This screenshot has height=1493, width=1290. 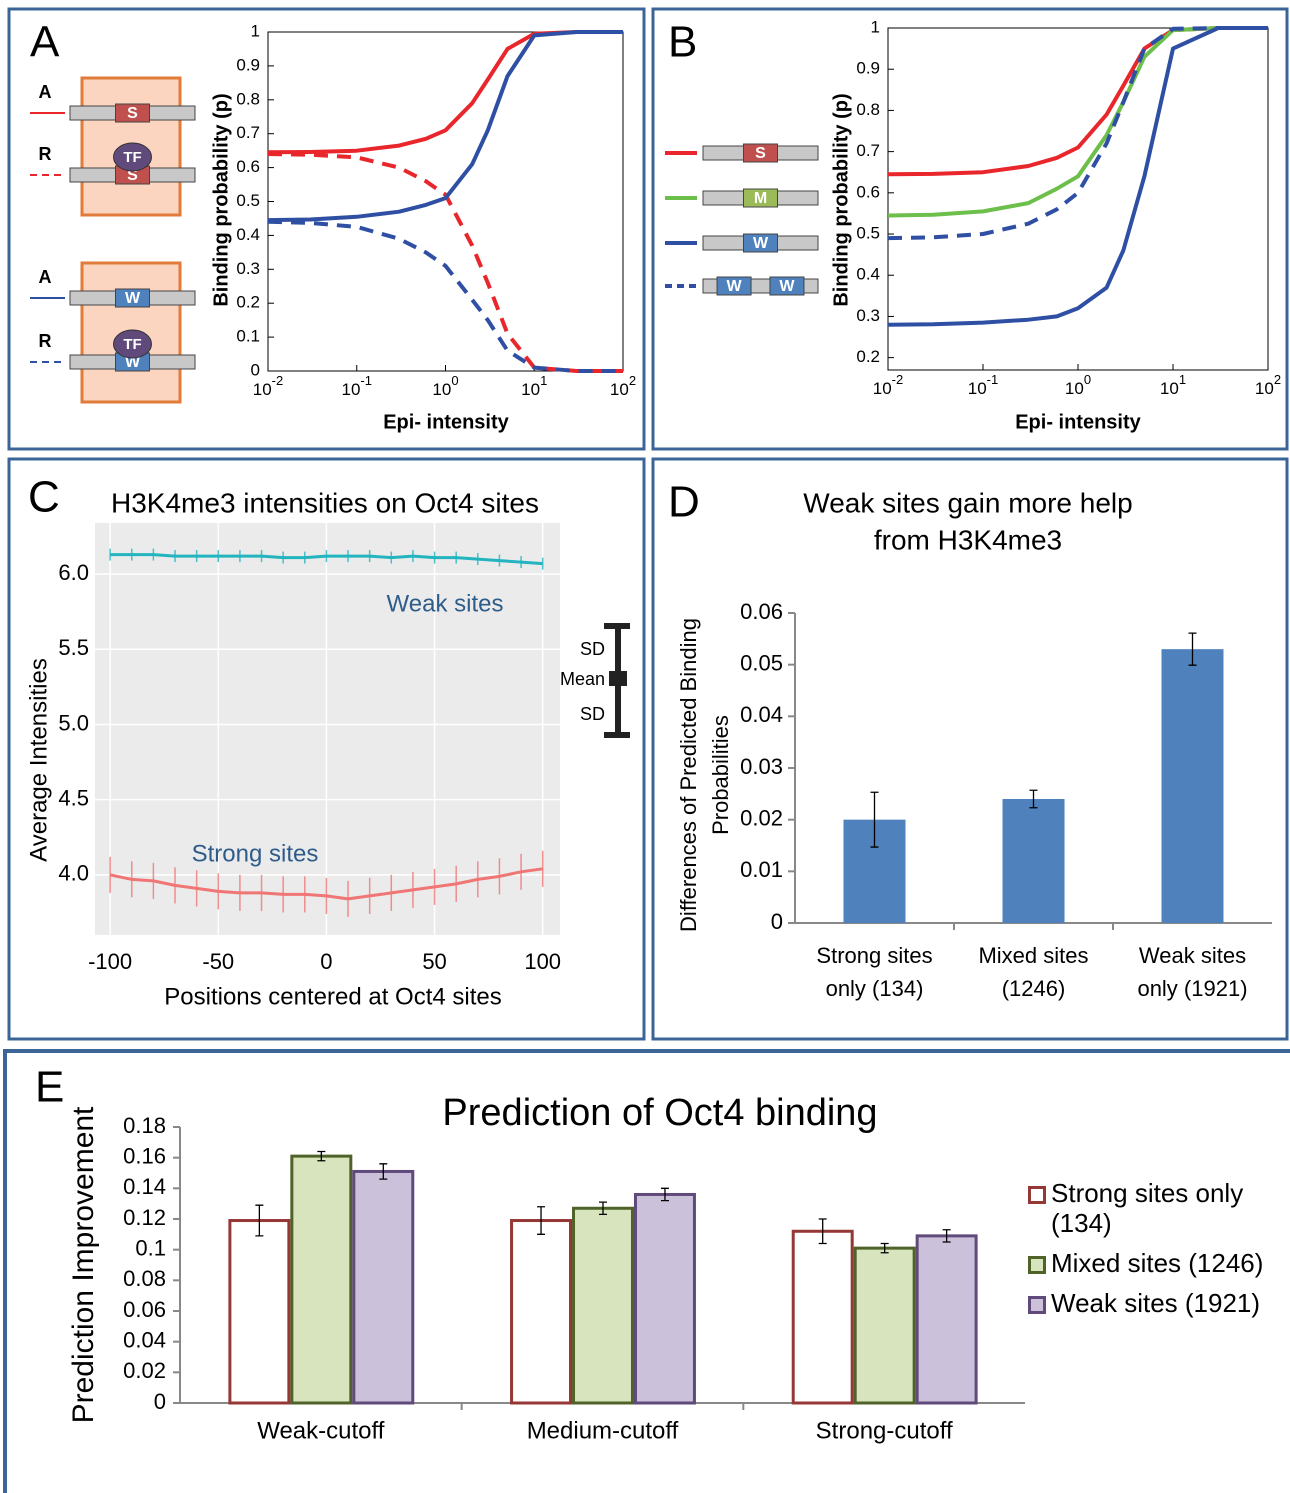 What do you see at coordinates (73, 572) in the screenshot?
I see `y-tick-label: 6.0` at bounding box center [73, 572].